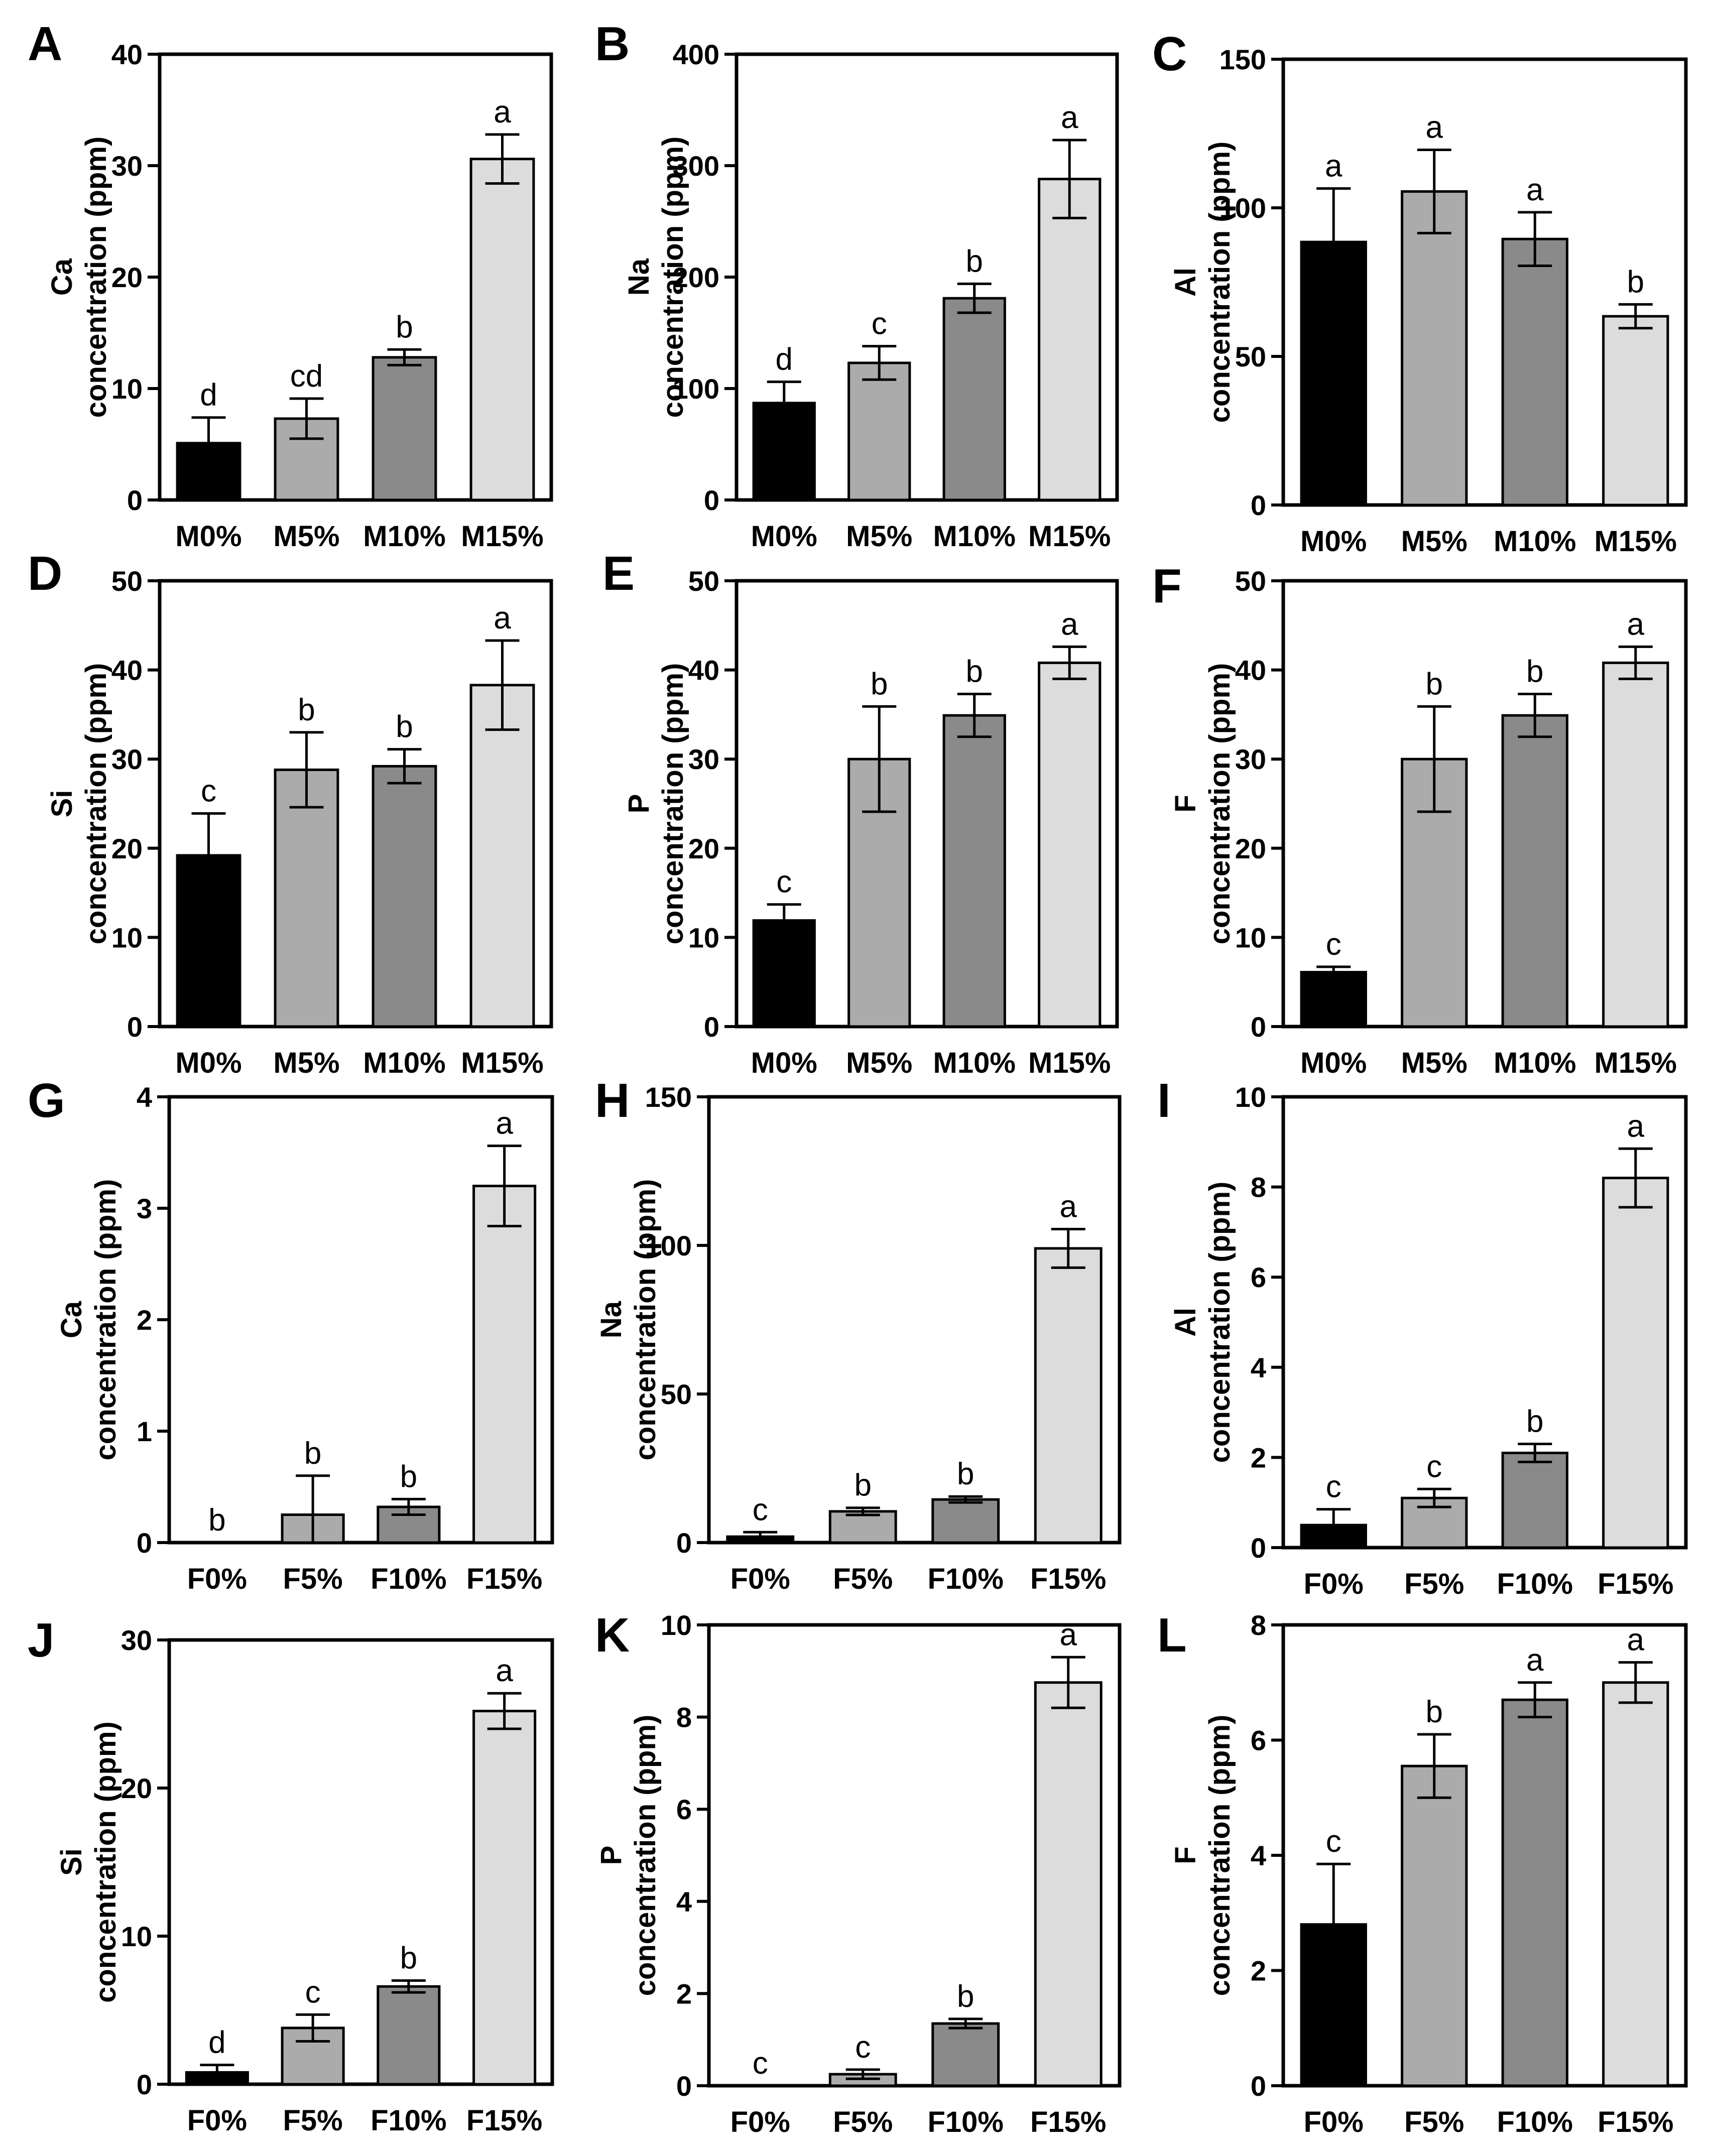  Describe the element at coordinates (216, 2043) in the screenshot. I see `significance-label: d` at that location.